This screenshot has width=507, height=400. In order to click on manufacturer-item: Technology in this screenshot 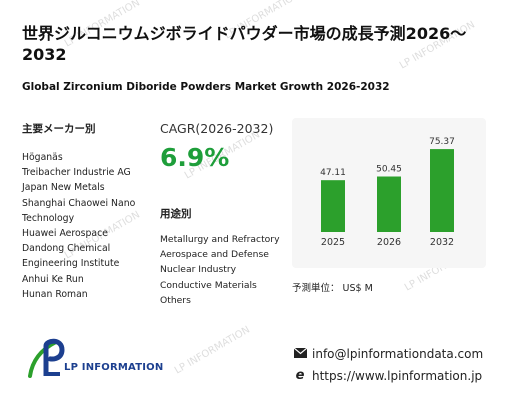, I will do `click(48, 218)`.